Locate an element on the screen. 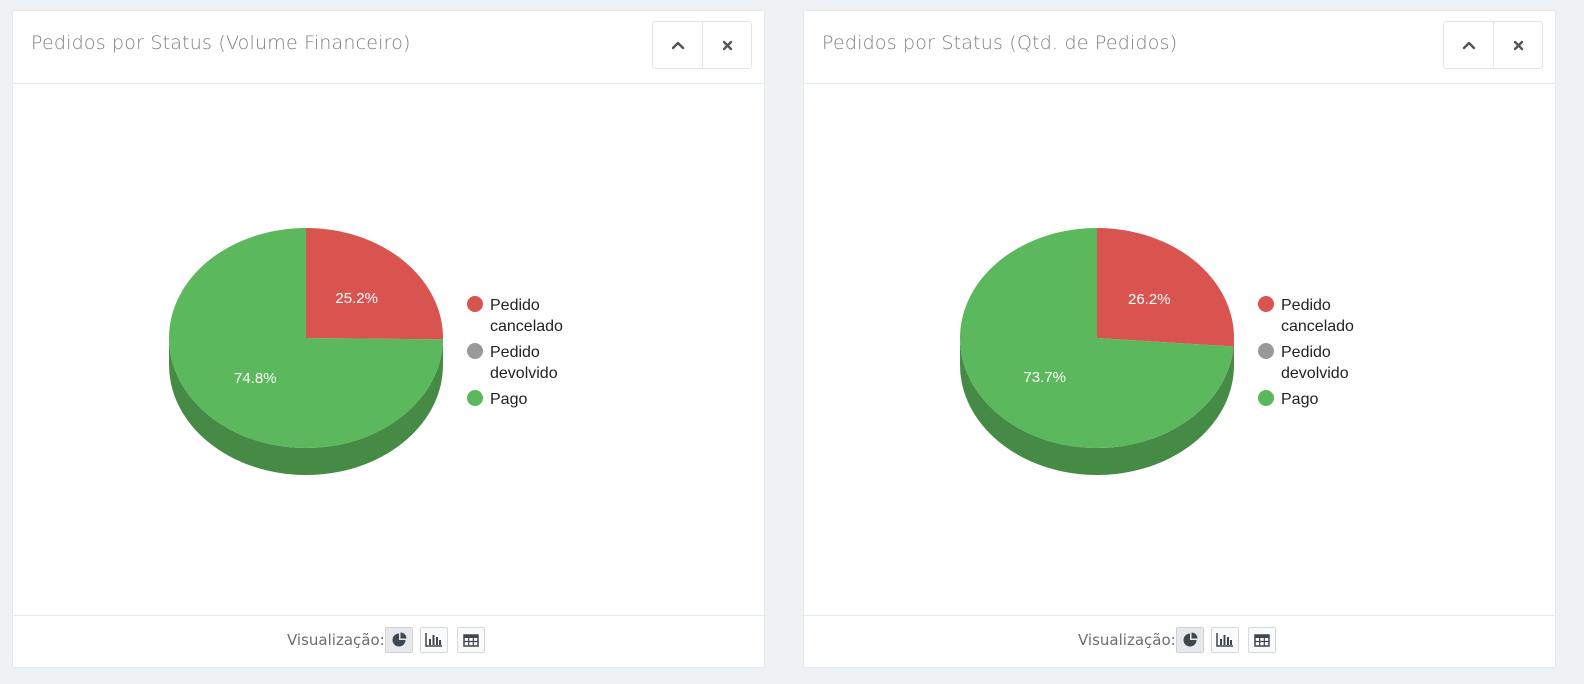 Image resolution: width=1584 pixels, height=684 pixels. pie-data-label: 26.2% is located at coordinates (1149, 299).